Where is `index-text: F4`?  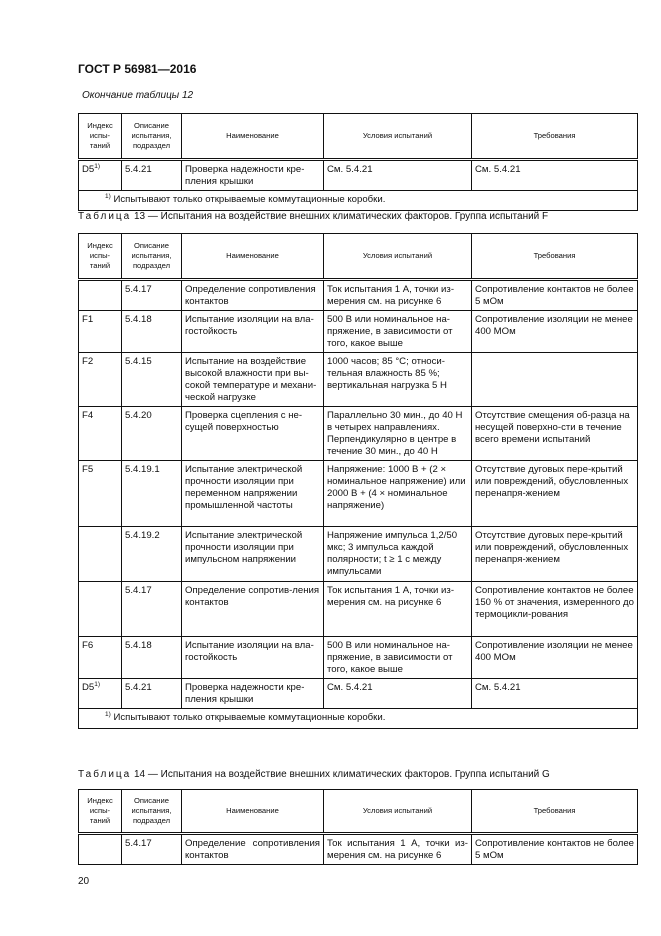 index-text: F4 is located at coordinates (88, 415).